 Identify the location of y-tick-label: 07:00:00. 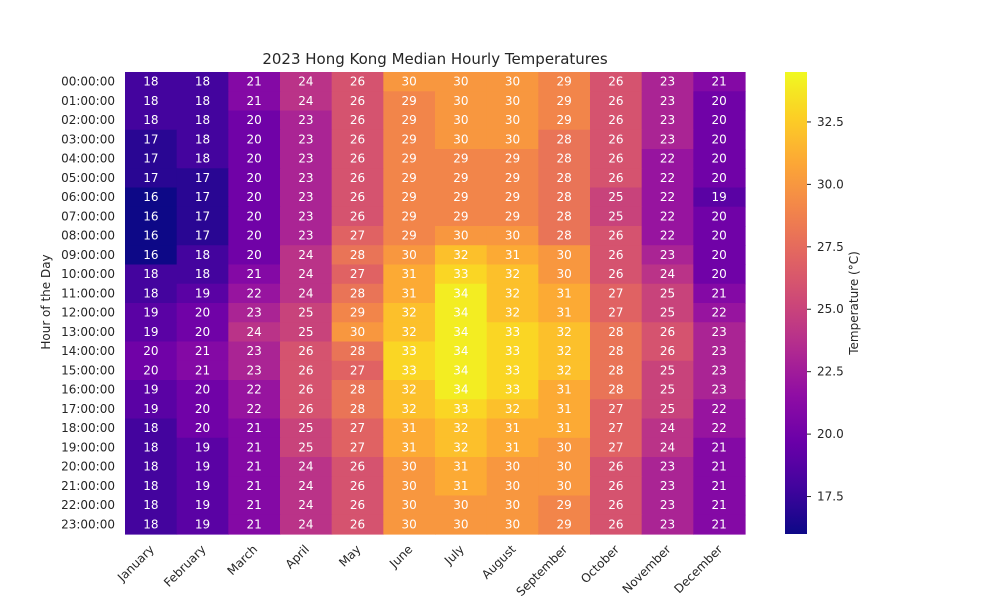
(88, 216).